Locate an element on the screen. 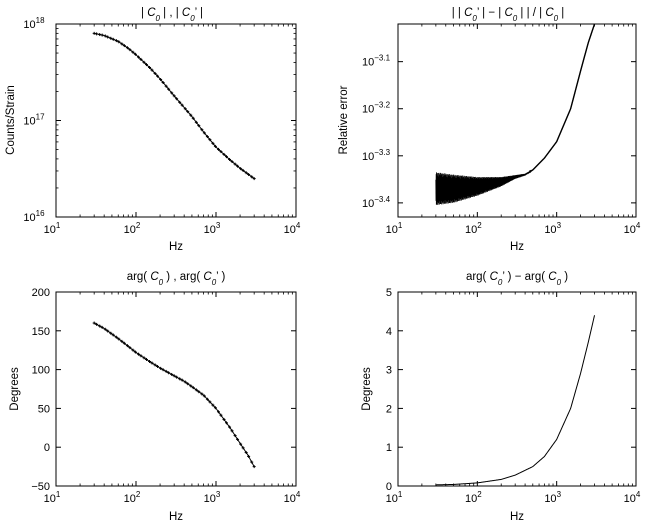  title-magnitude: | C0 | , | C0’ | is located at coordinates (172, 15).